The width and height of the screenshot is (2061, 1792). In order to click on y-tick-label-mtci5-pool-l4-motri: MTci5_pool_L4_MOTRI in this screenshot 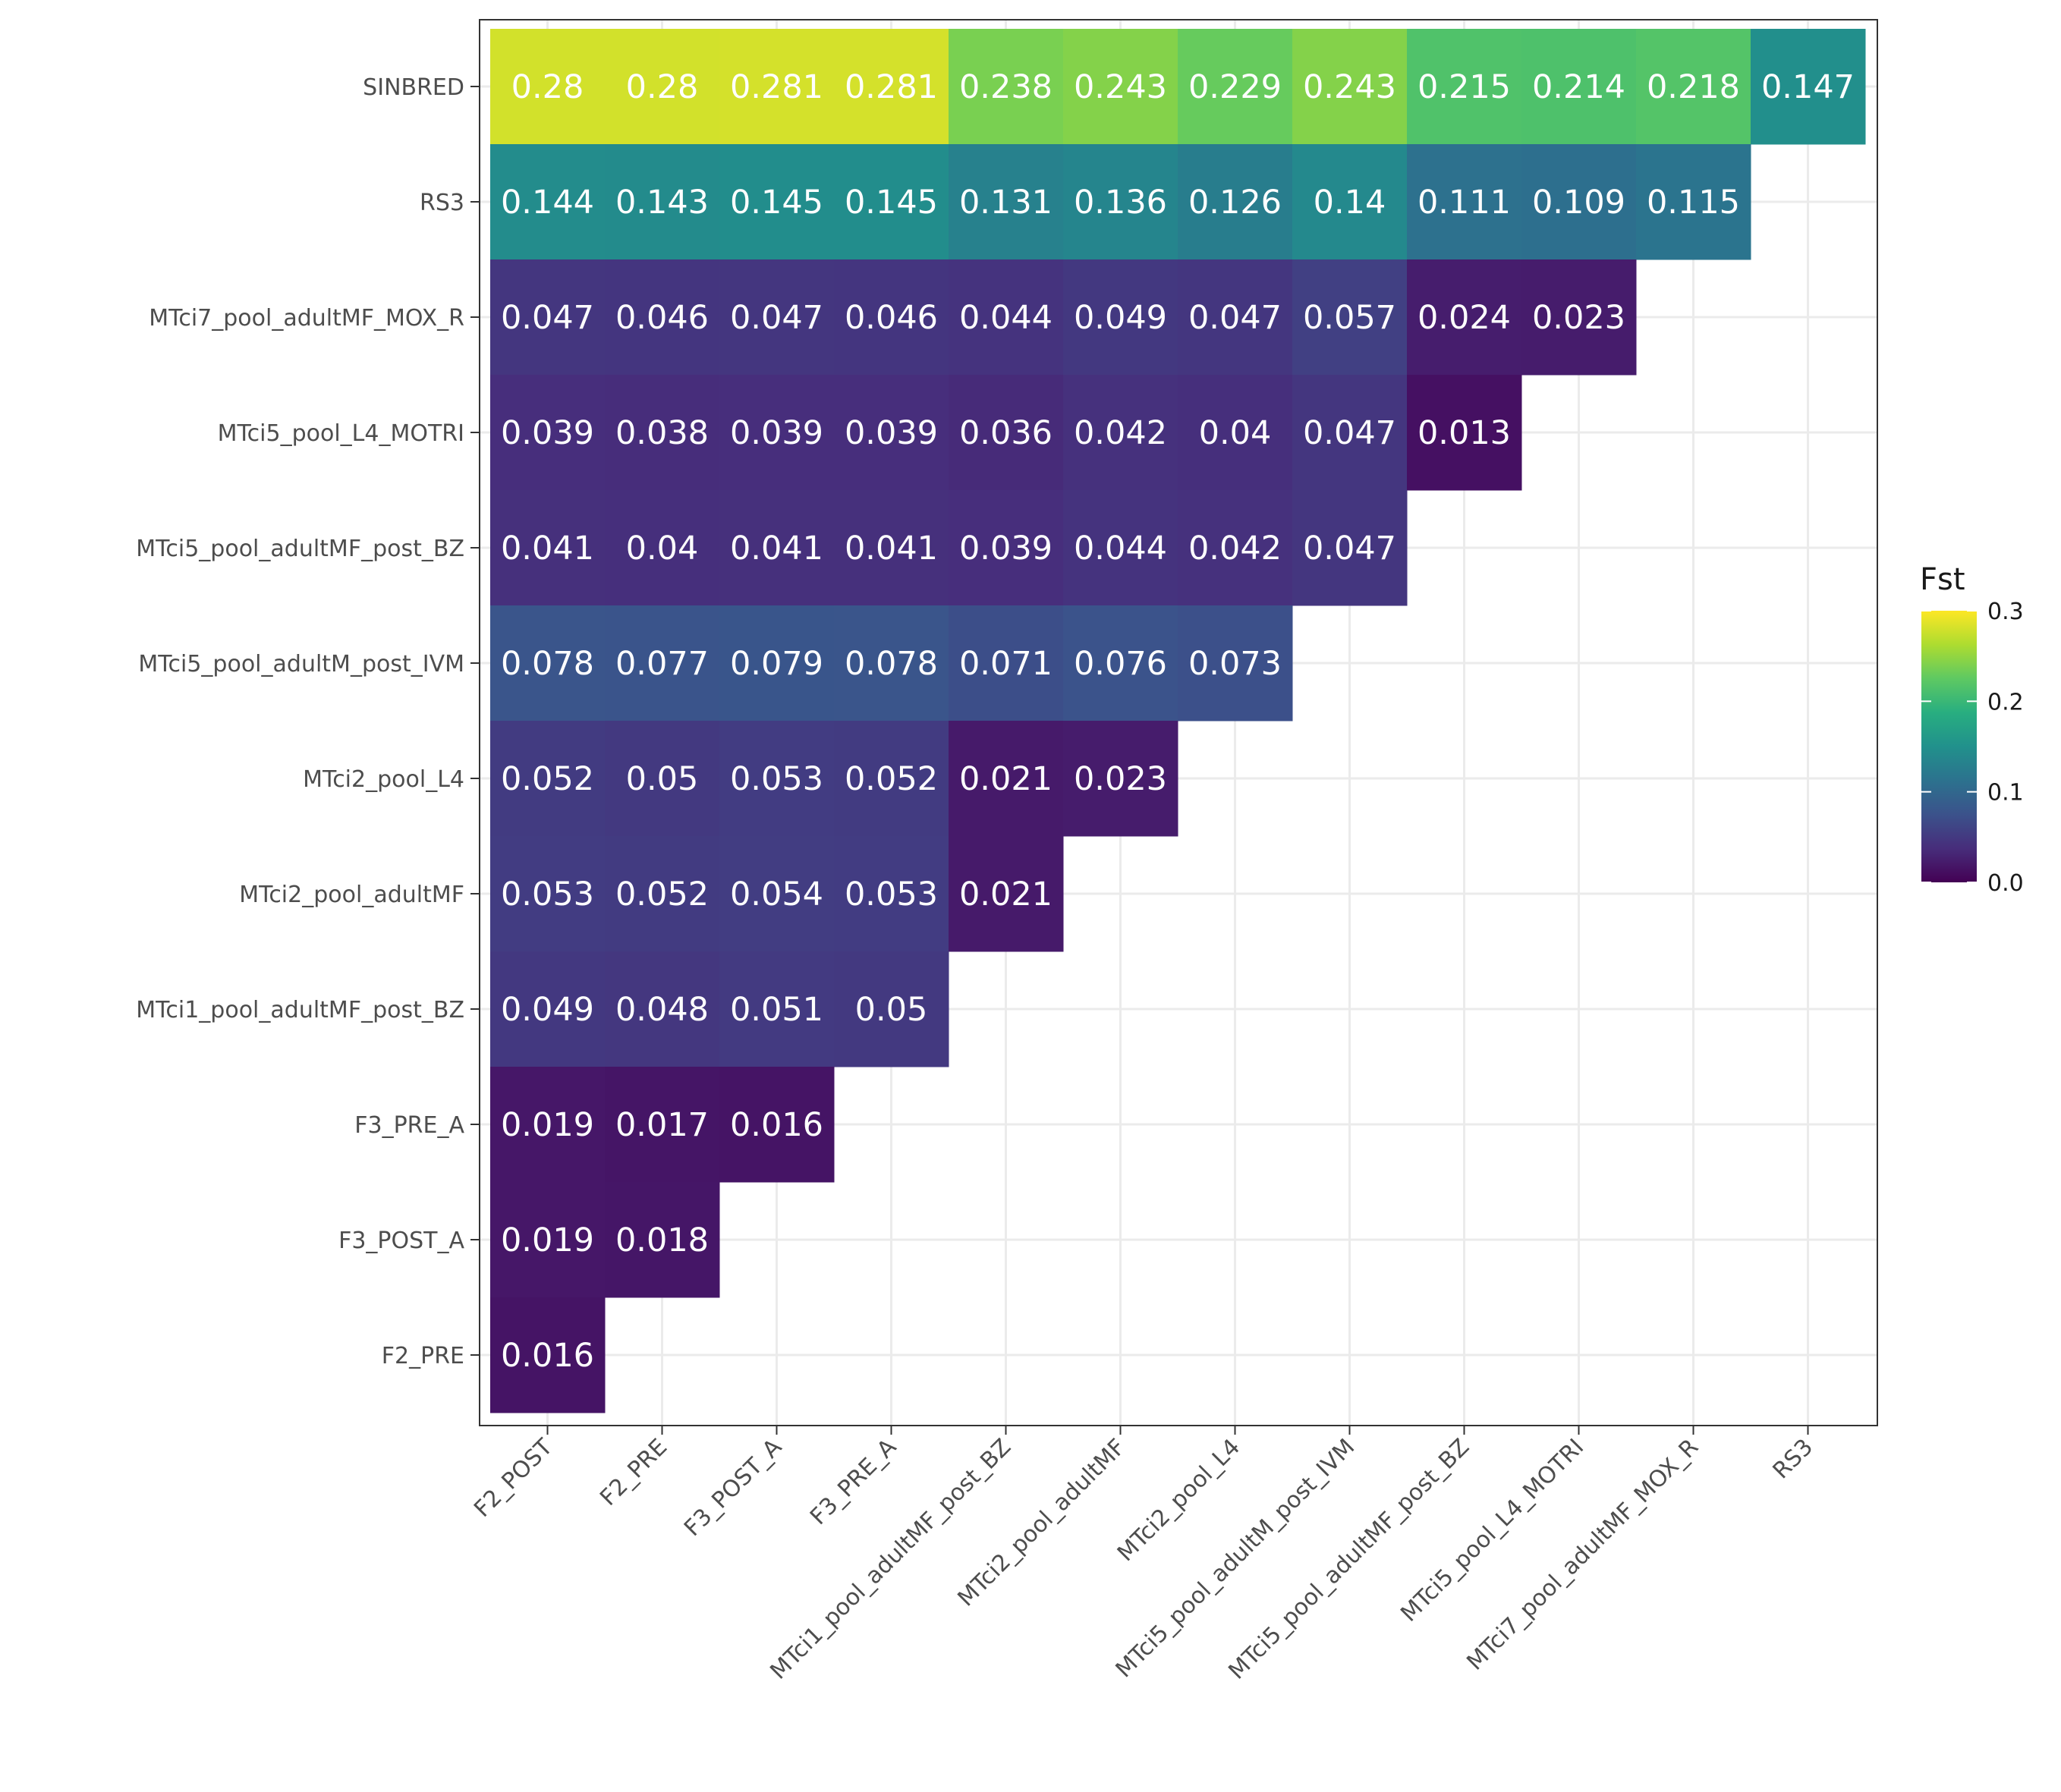, I will do `click(341, 433)`.